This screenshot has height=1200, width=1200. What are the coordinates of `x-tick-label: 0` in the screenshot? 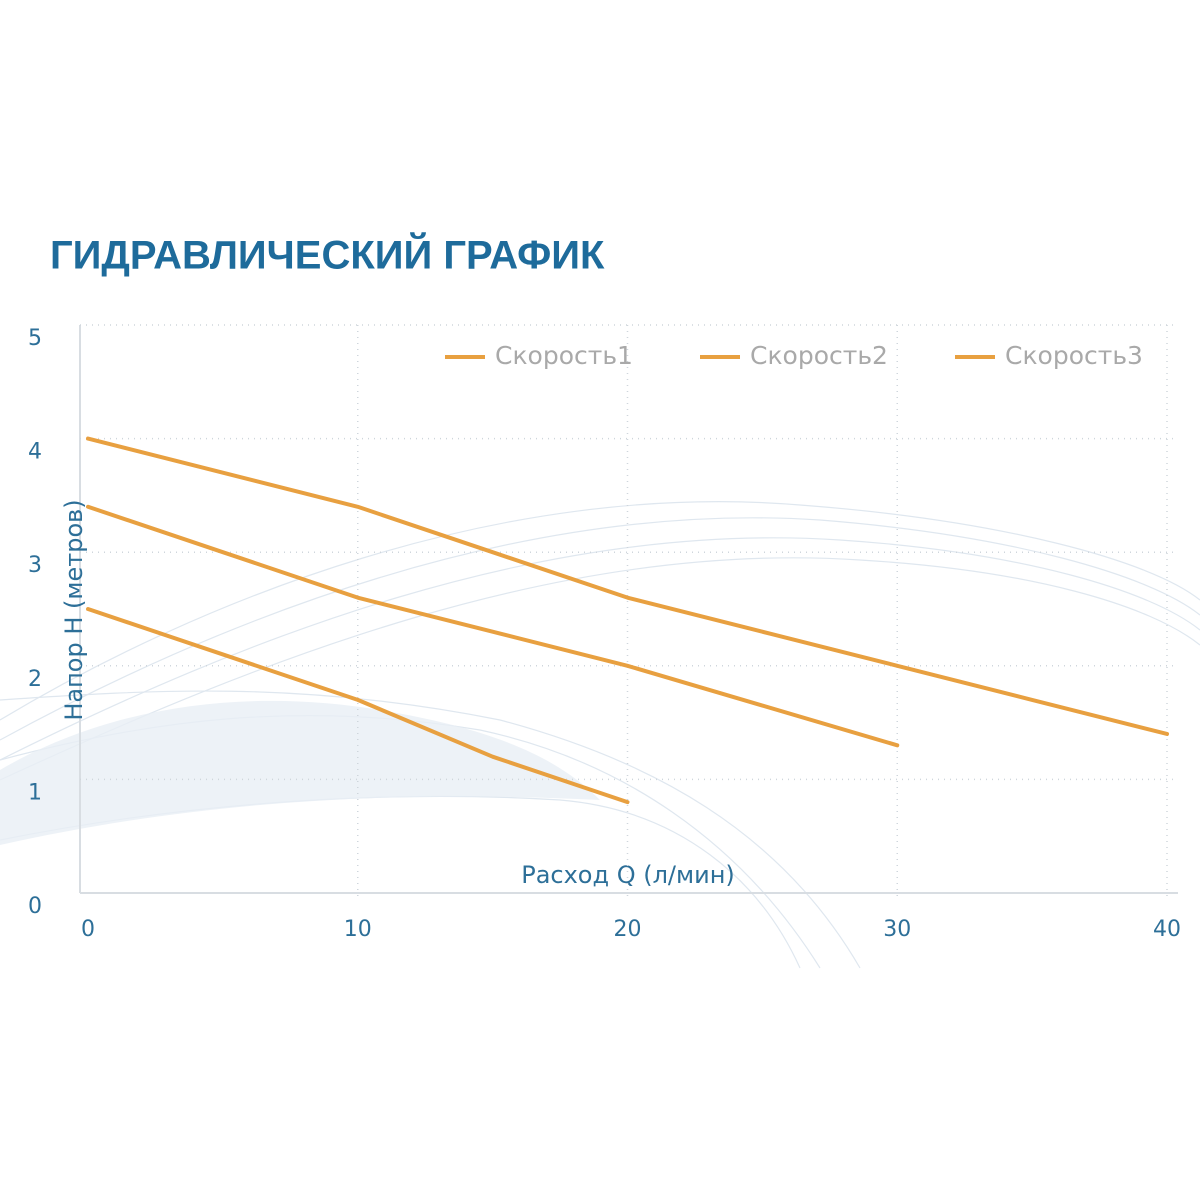 It's located at (88, 929).